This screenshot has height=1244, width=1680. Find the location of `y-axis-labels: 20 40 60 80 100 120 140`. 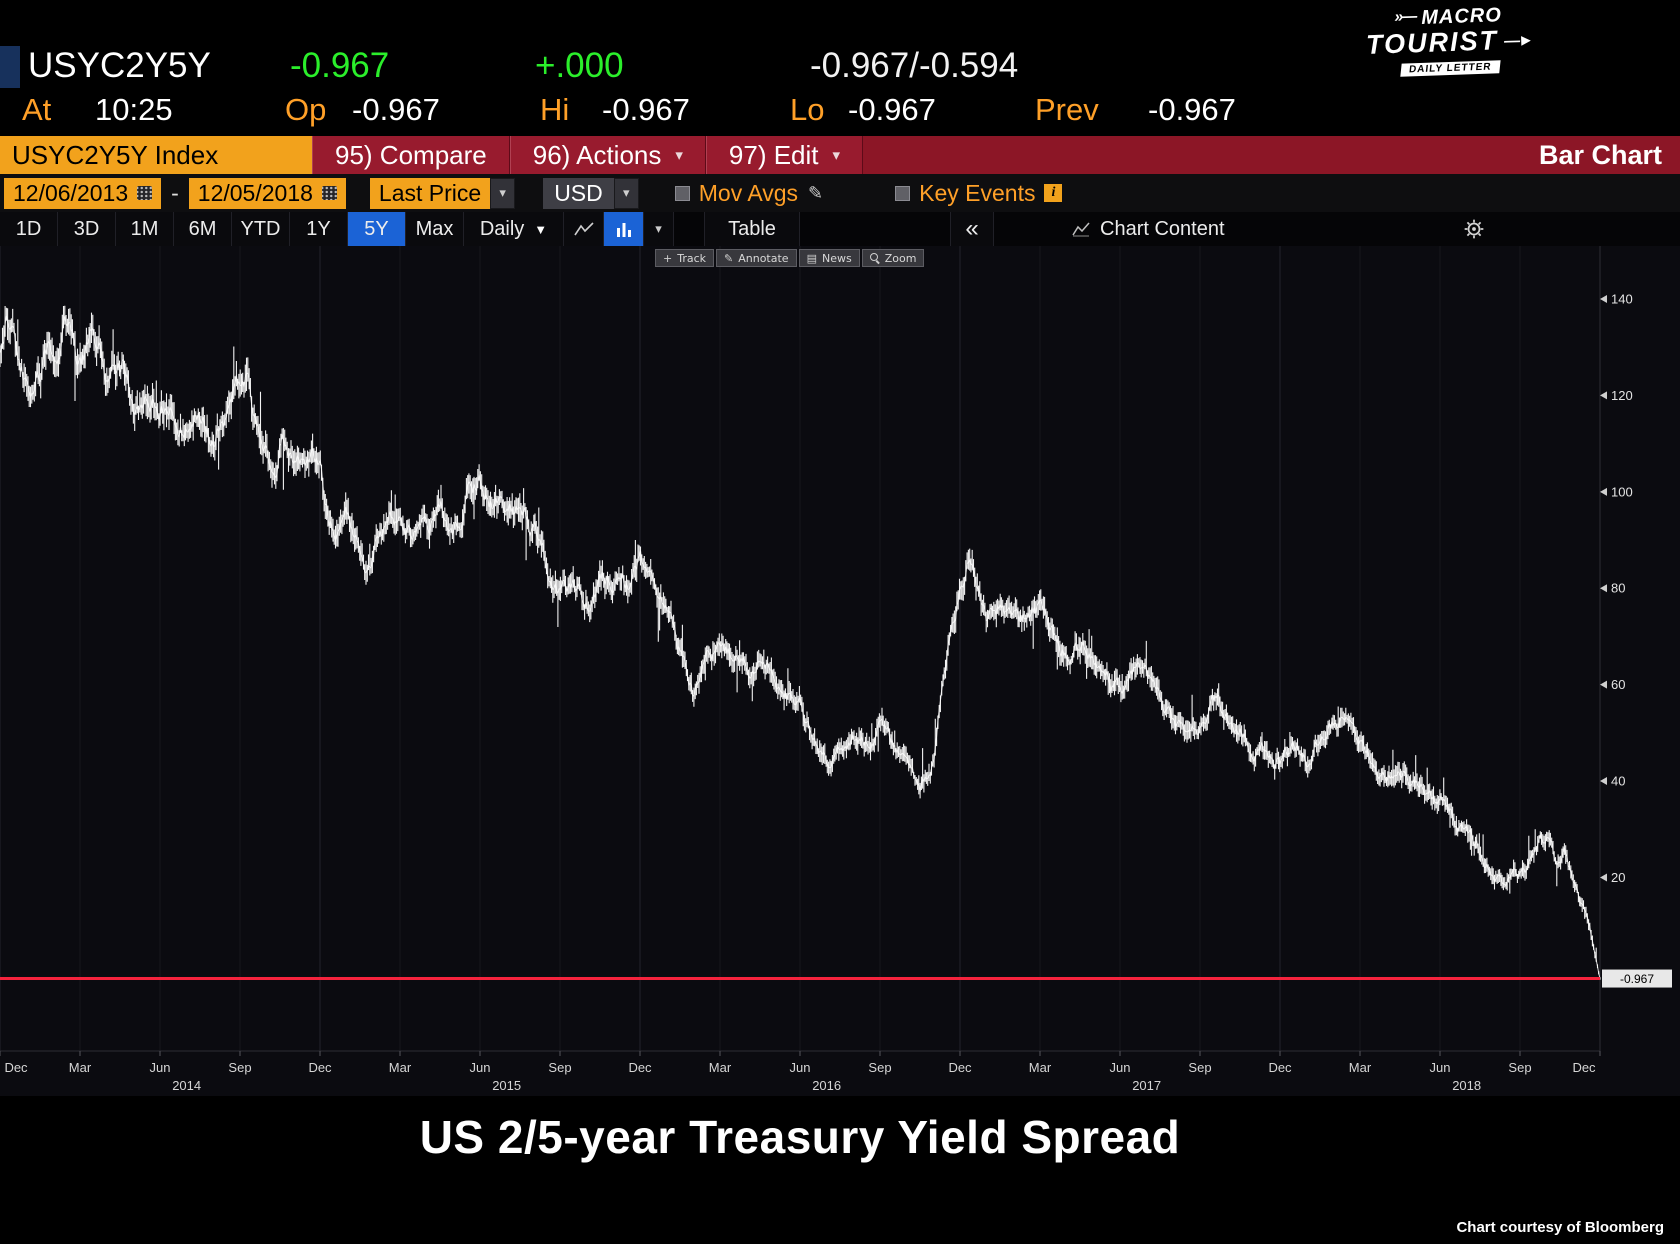

y-axis-labels: 20 40 60 80 100 120 140 is located at coordinates (1616, 588).